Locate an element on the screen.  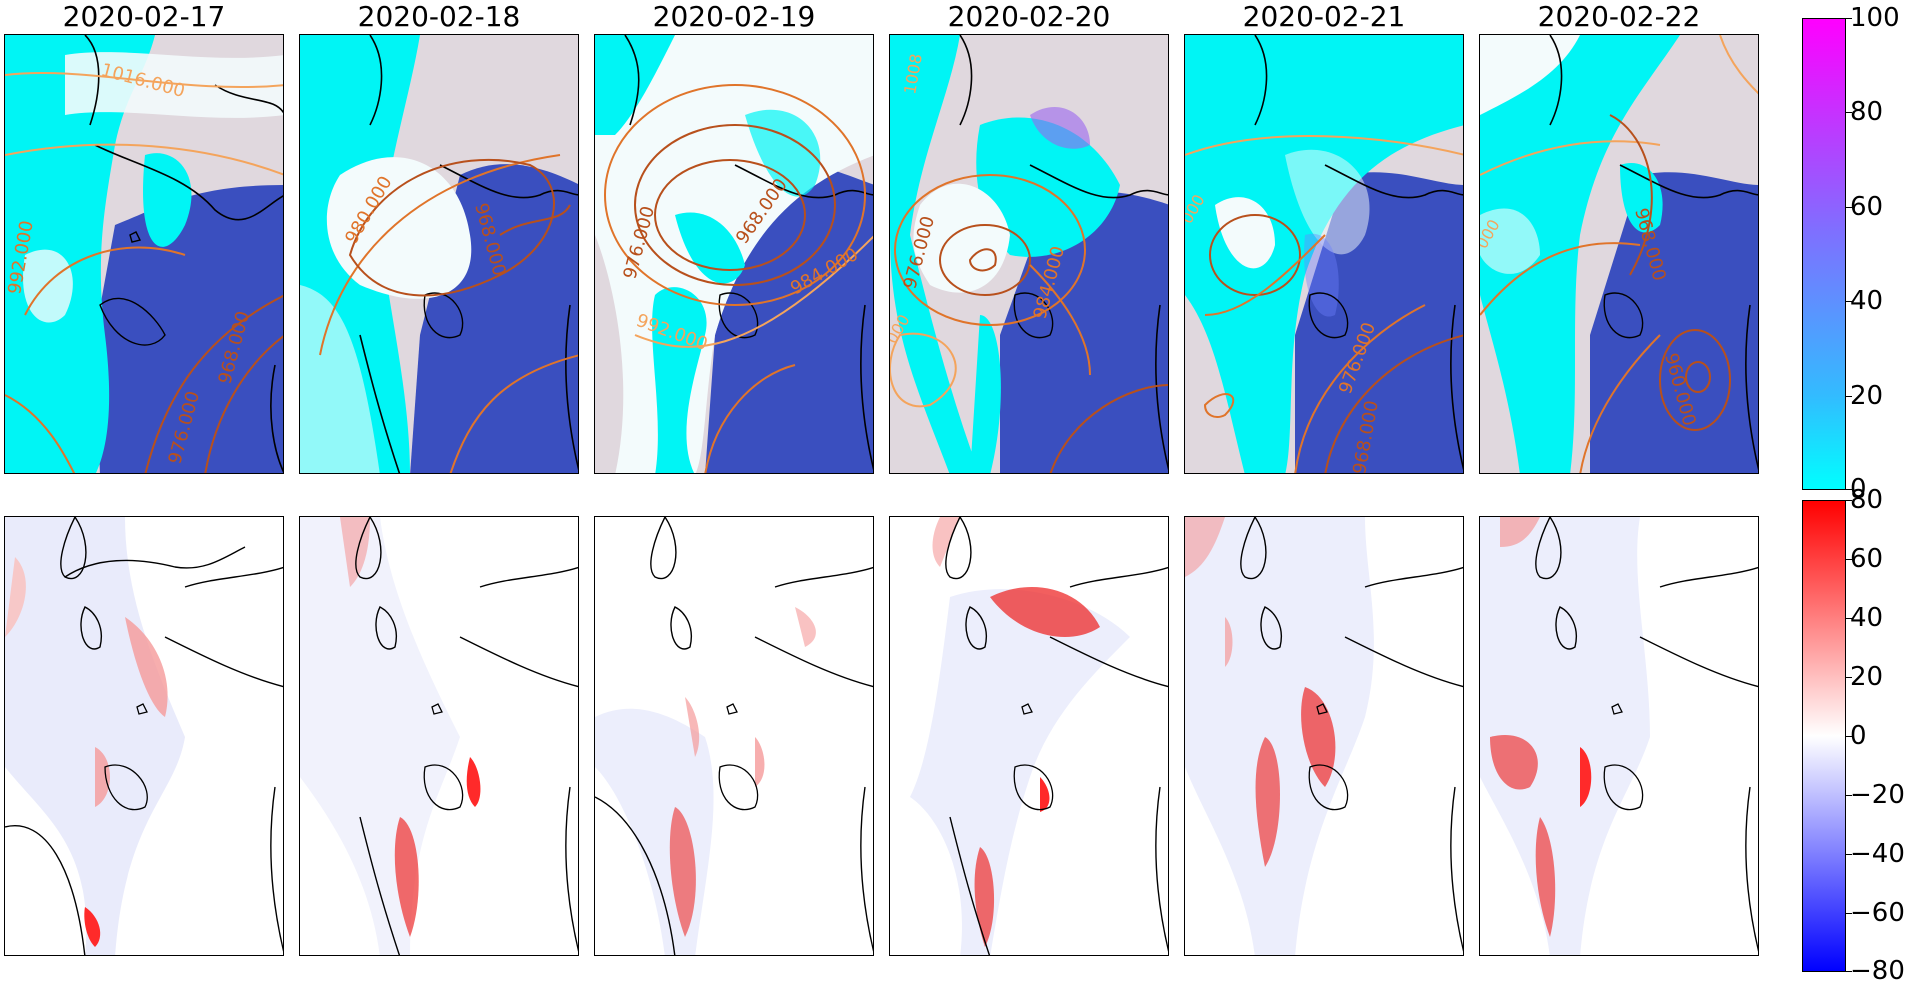
colorbar-top-tick: 60 is located at coordinates (1867, 207).